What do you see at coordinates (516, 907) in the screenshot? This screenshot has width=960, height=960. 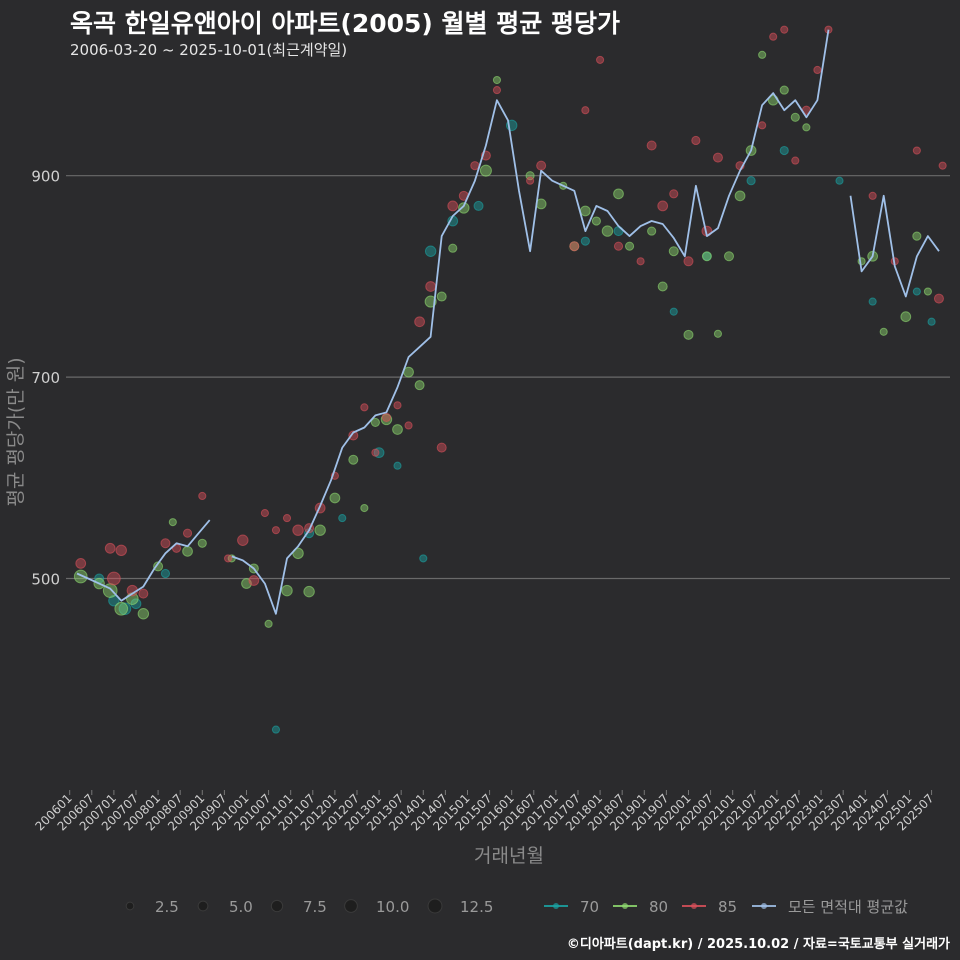 I see `legend: 2.5 5.0 7.5 10.0 12.5 70 80 85 모든 면적대 평균값` at bounding box center [516, 907].